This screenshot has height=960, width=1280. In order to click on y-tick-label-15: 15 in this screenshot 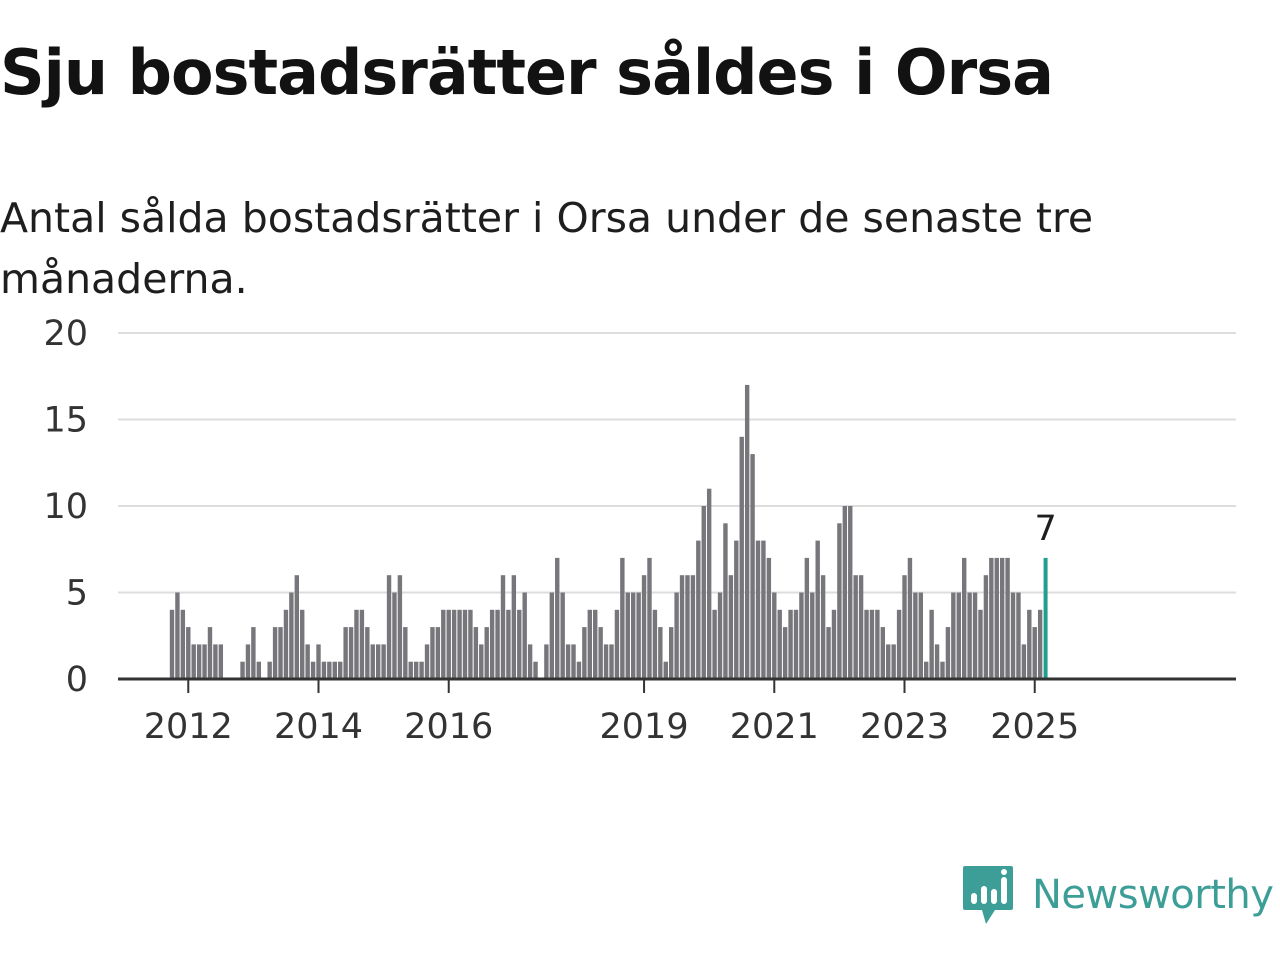, I will do `click(65, 421)`.